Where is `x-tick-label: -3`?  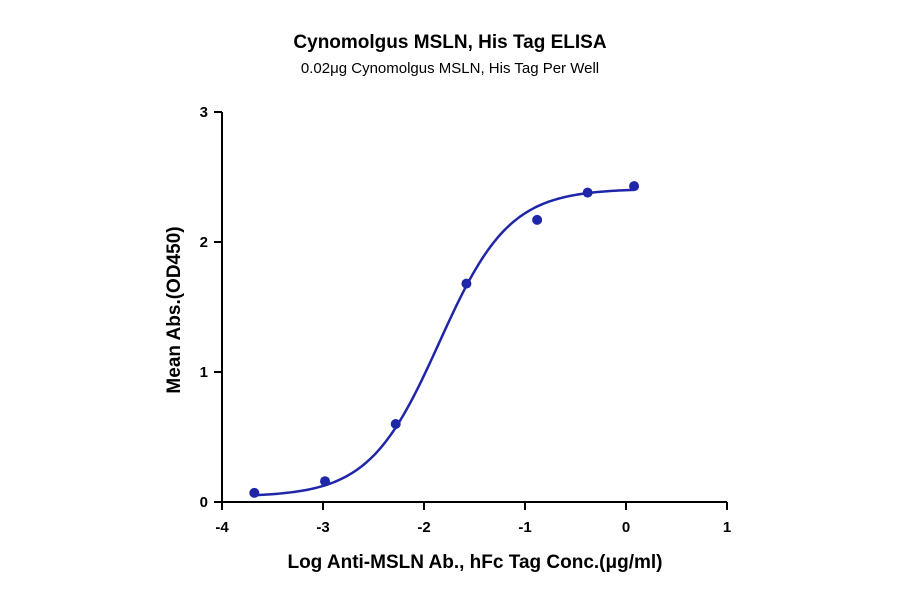
x-tick-label: -3 is located at coordinates (322, 527).